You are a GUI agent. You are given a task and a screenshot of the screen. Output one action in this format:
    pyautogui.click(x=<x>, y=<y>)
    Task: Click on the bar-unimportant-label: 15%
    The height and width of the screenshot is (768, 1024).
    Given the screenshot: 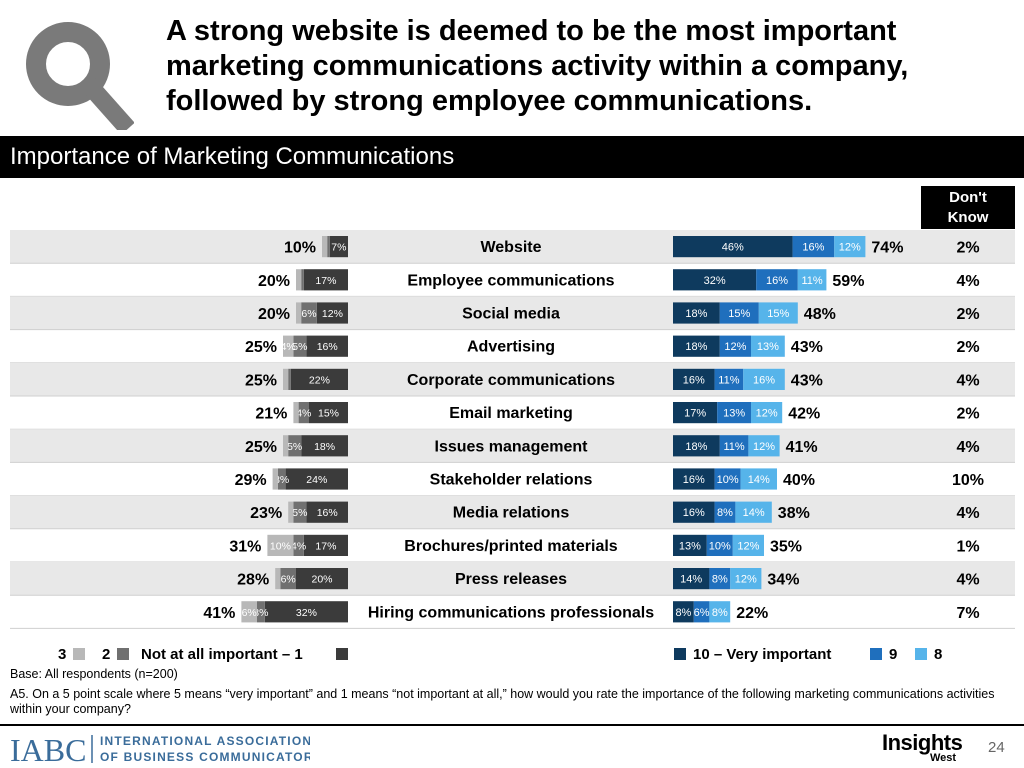 What is the action you would take?
    pyautogui.click(x=328, y=414)
    